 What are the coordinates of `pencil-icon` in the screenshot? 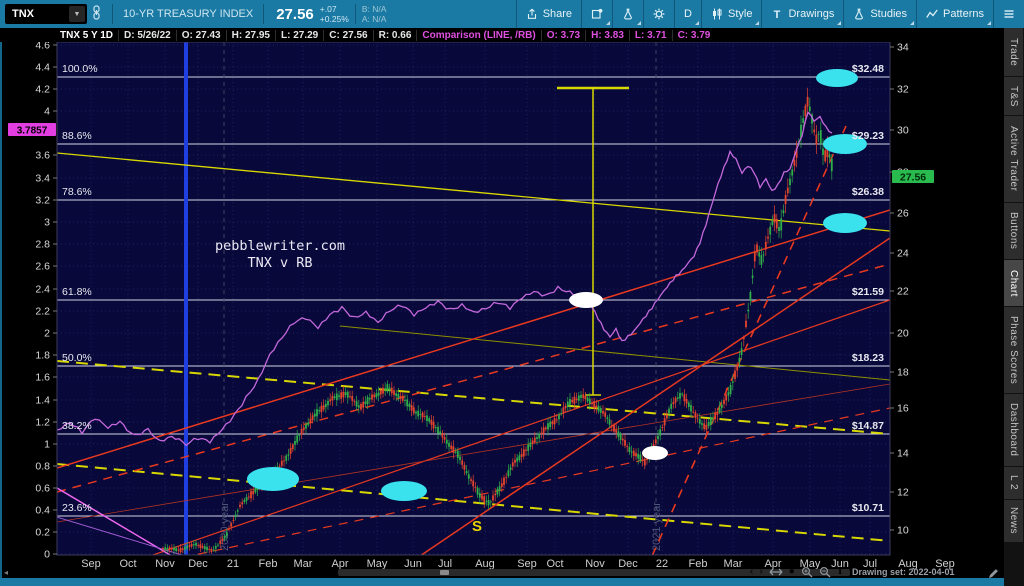 It's located at (993, 575).